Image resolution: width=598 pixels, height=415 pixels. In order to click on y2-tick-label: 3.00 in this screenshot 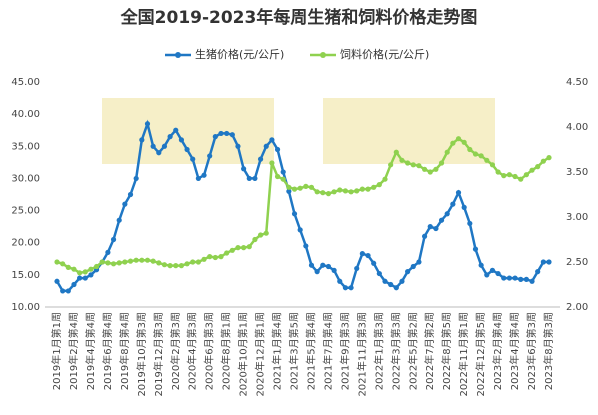, I will do `click(577, 217)`.